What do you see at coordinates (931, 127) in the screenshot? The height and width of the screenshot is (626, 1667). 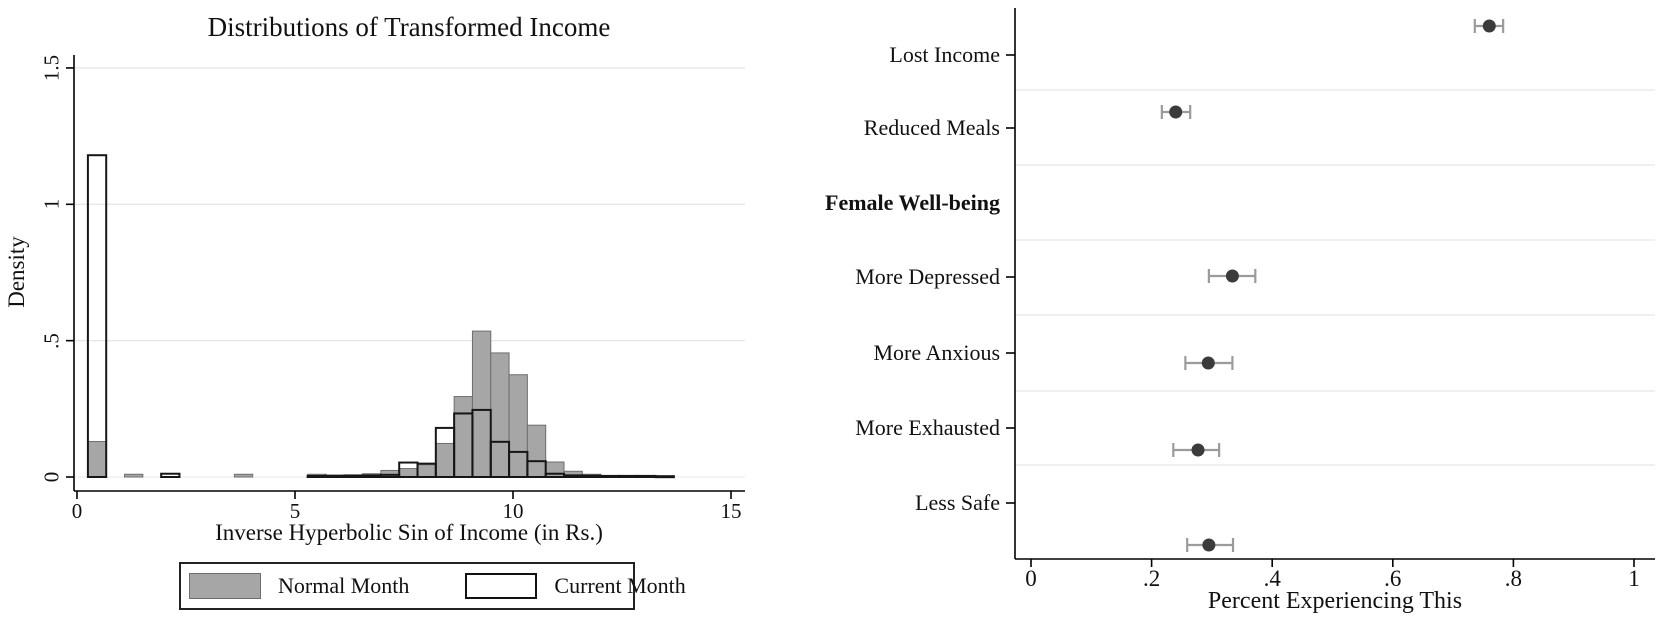 I see `category-label: Reduced Meals` at bounding box center [931, 127].